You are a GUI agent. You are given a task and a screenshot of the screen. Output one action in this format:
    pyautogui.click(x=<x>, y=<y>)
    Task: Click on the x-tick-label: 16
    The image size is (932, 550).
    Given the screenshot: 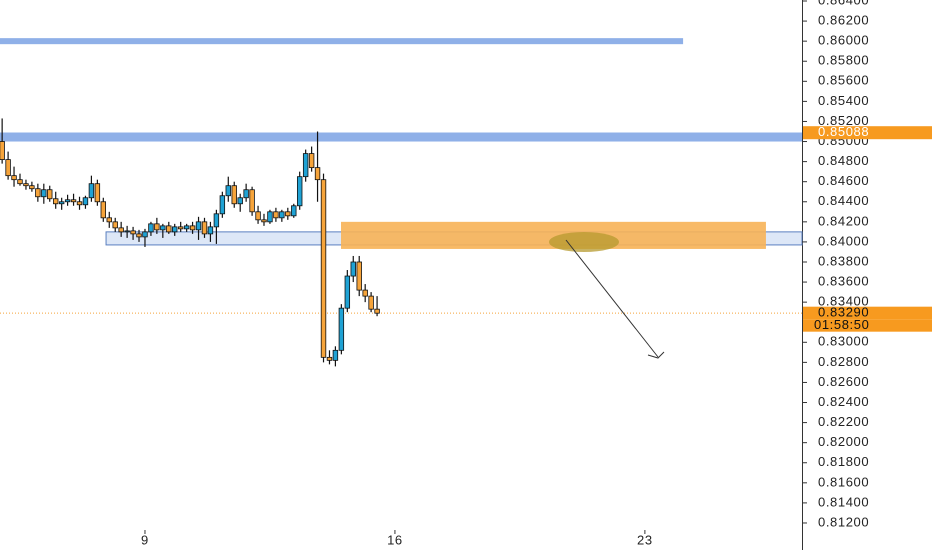 What is the action you would take?
    pyautogui.click(x=395, y=539)
    